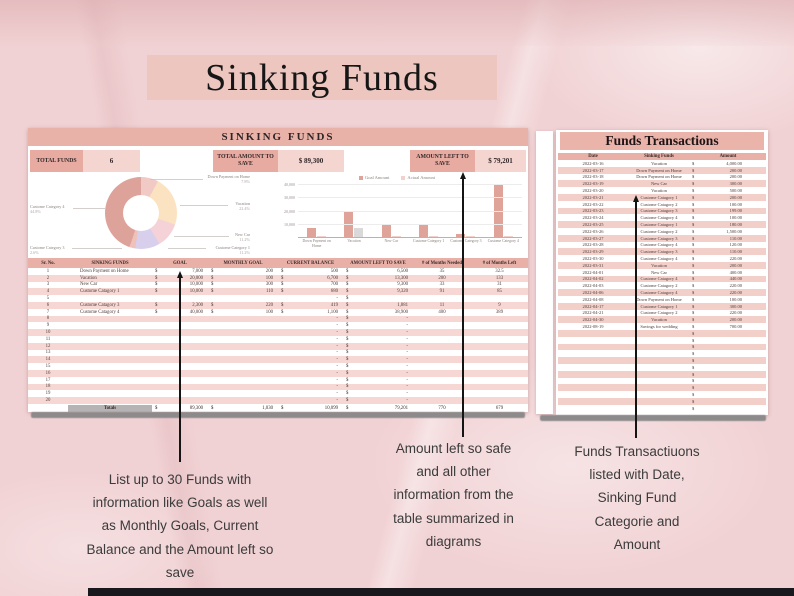 The width and height of the screenshot is (794, 596). I want to click on cell: 9, so click(48, 326).